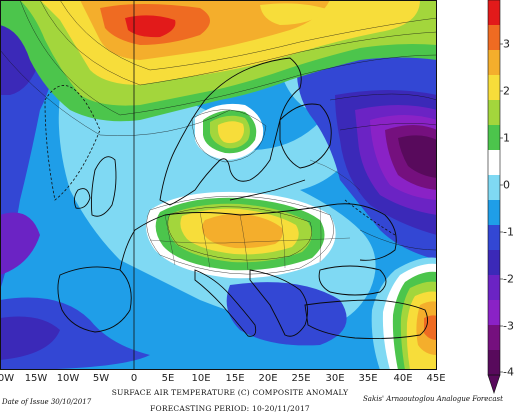  What do you see at coordinates (508, 279) in the screenshot?
I see `colorbar-label: -2` at bounding box center [508, 279].